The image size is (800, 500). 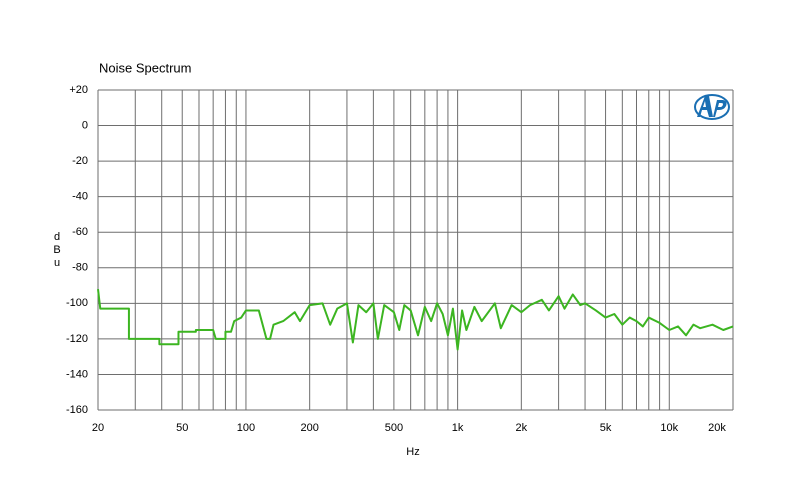 What do you see at coordinates (57, 237) in the screenshot?
I see `y-axis-label: d` at bounding box center [57, 237].